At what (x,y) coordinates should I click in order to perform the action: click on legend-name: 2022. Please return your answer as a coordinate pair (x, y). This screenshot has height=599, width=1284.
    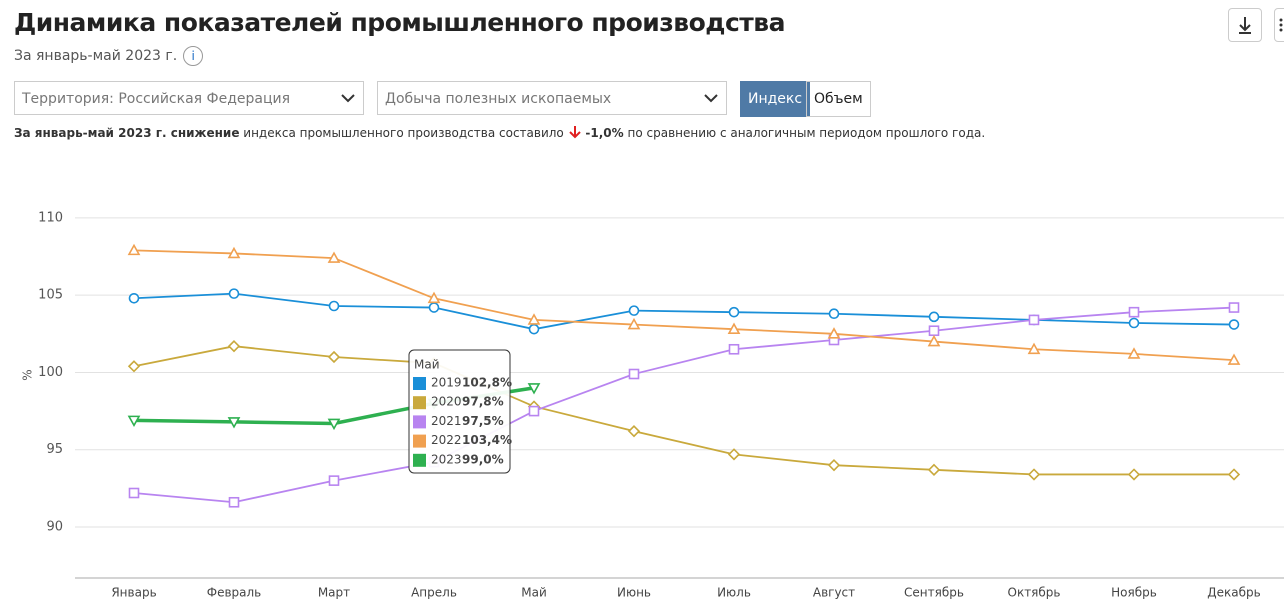
    Looking at the image, I should click on (446, 440).